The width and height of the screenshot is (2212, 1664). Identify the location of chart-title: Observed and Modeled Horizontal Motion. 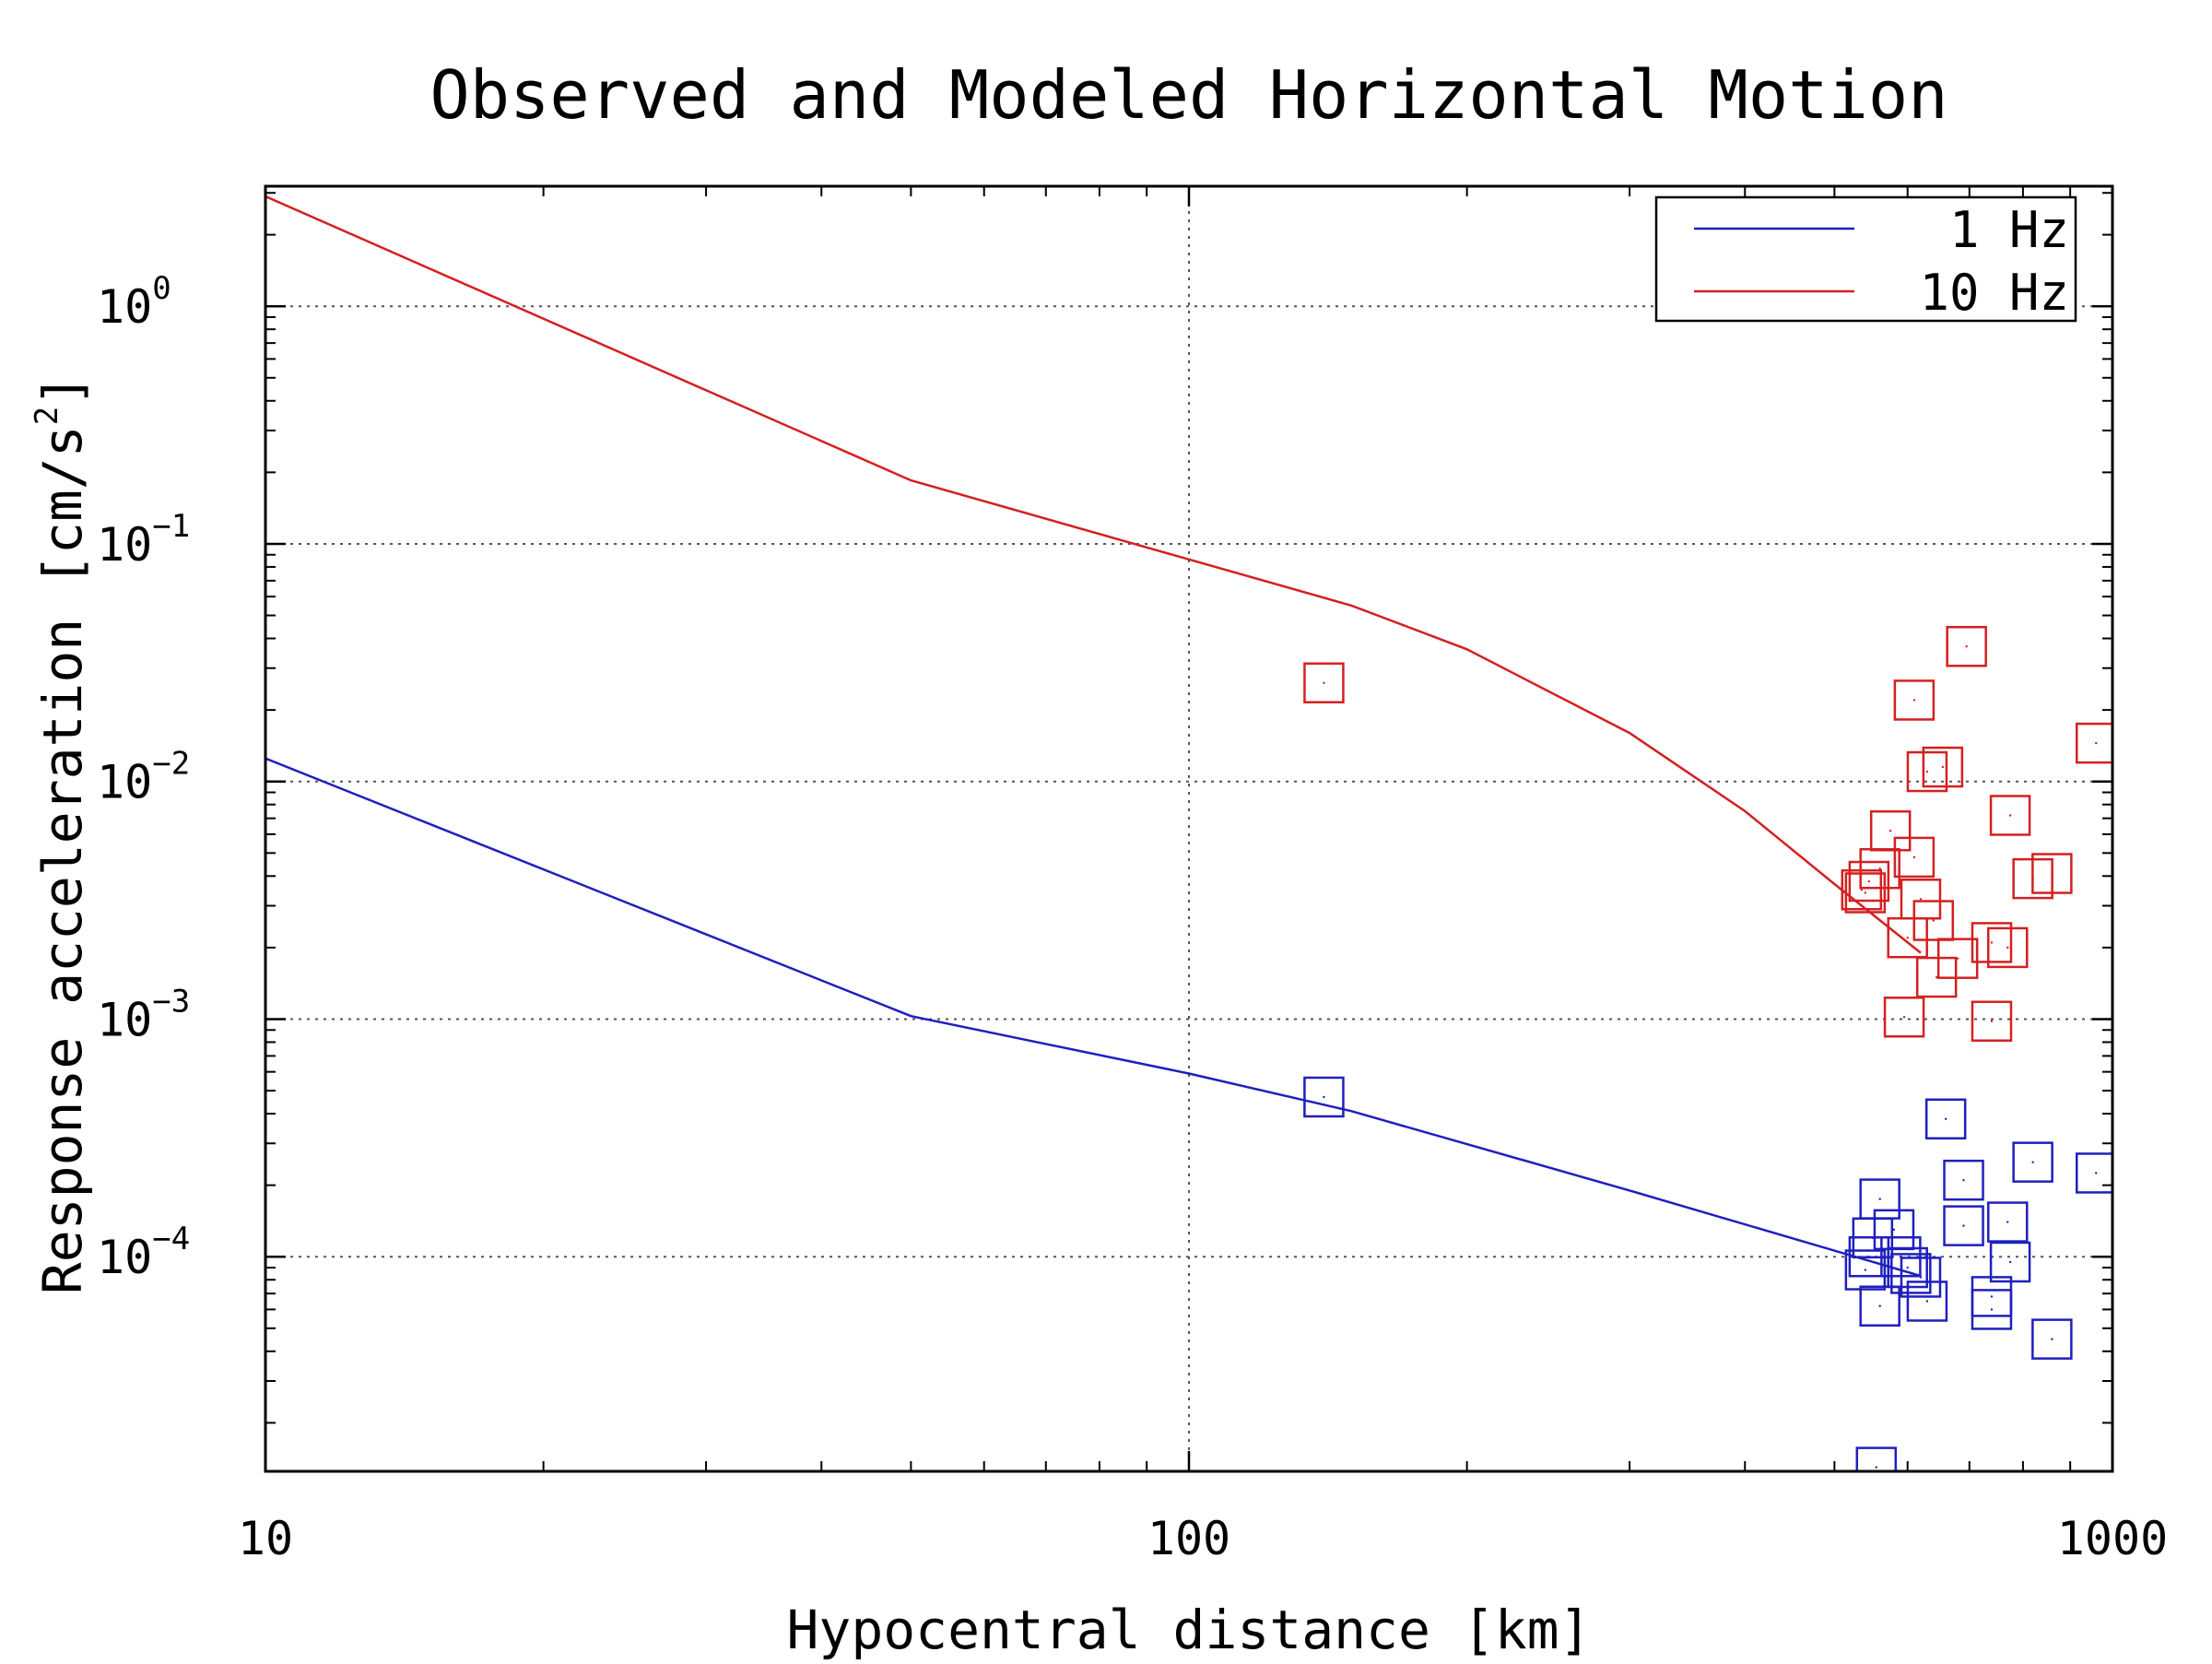
(1188, 95).